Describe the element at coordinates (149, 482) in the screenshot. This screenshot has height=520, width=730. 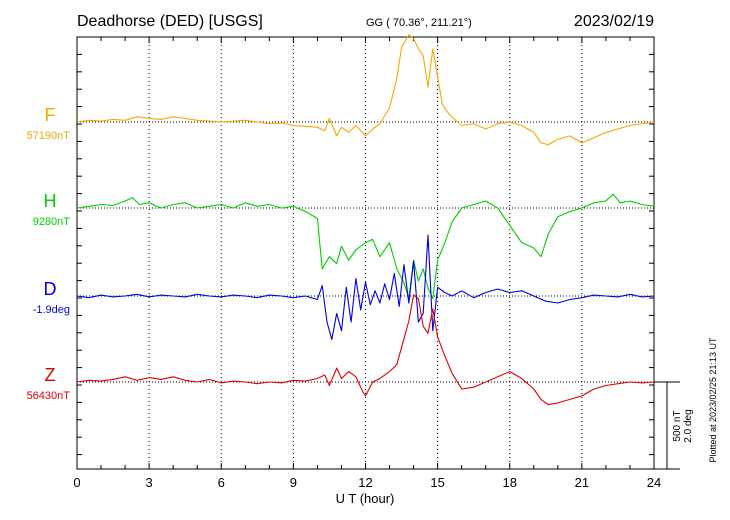
I see `x-tick-label: 3` at that location.